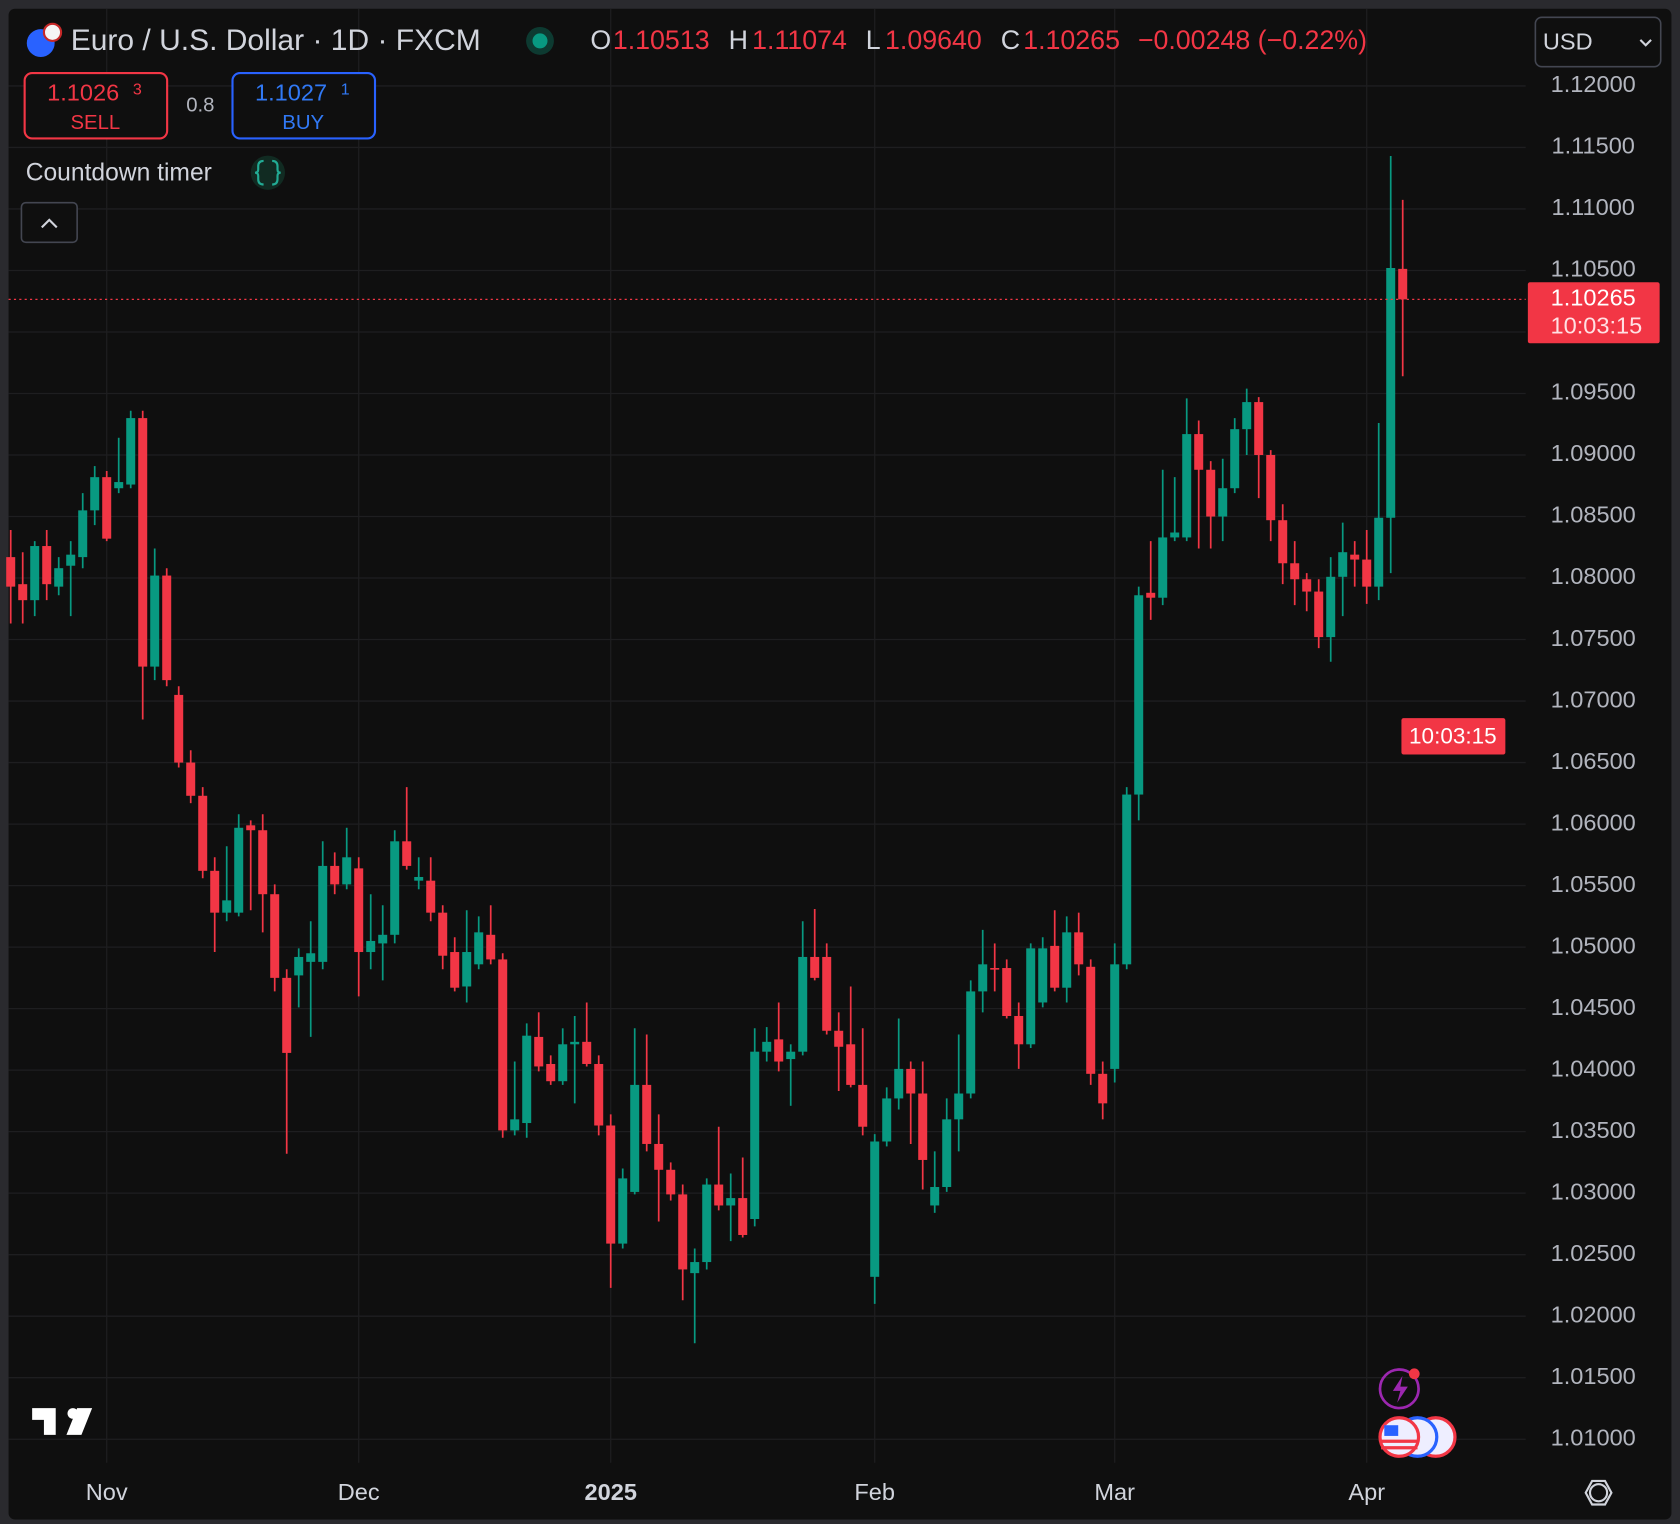  What do you see at coordinates (303, 123) in the screenshot?
I see `buy-label: BUY` at bounding box center [303, 123].